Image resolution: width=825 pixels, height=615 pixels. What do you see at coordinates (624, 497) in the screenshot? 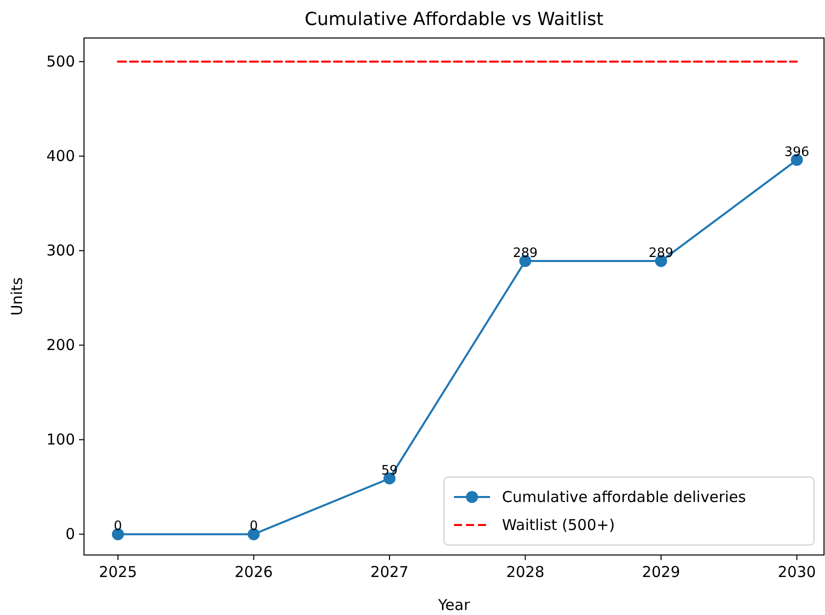
I see `legend-label: Cumulative affordable deliveries` at bounding box center [624, 497].